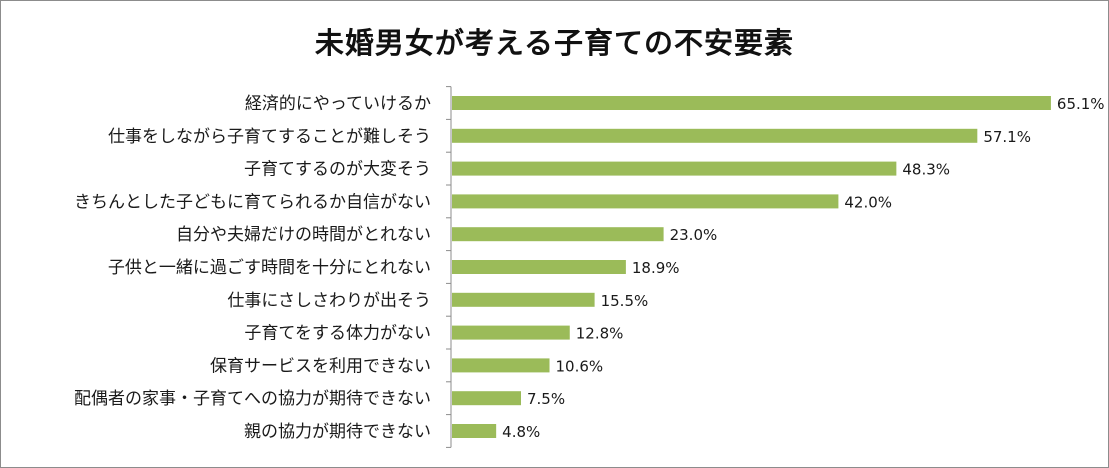  I want to click on category-label: 経済的にやっていけるか, so click(338, 104).